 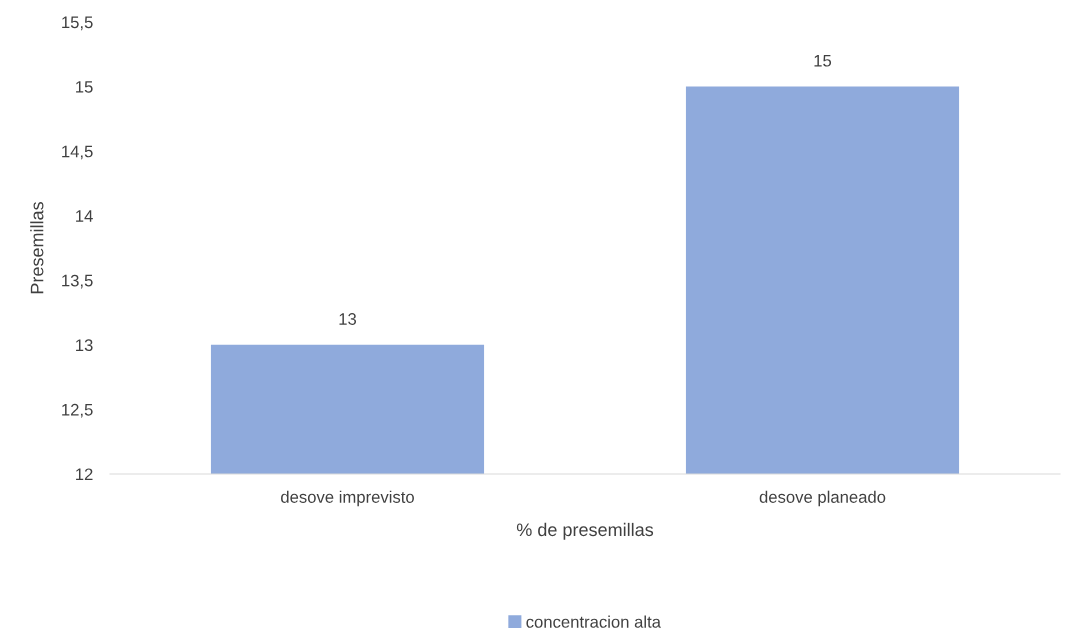 I want to click on x-tick-label: desove imprevisto, so click(x=347, y=498).